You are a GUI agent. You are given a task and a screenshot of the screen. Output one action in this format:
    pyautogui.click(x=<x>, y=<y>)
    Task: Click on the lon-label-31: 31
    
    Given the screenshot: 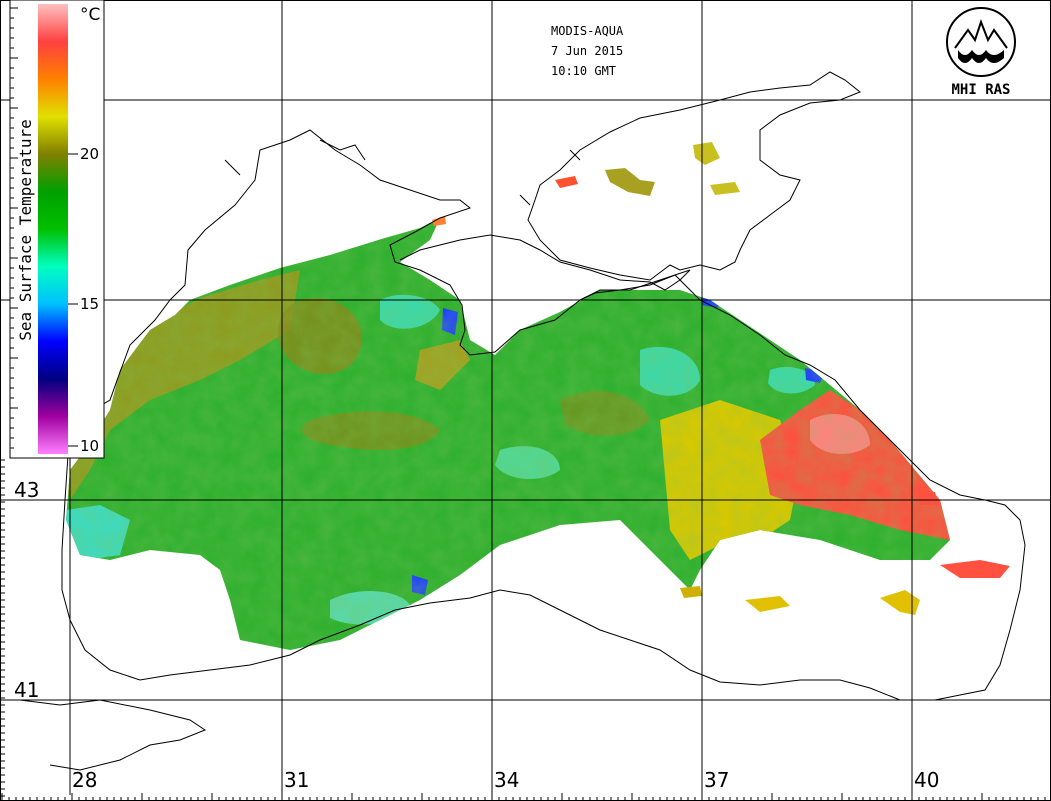 What is the action you would take?
    pyautogui.click(x=296, y=780)
    